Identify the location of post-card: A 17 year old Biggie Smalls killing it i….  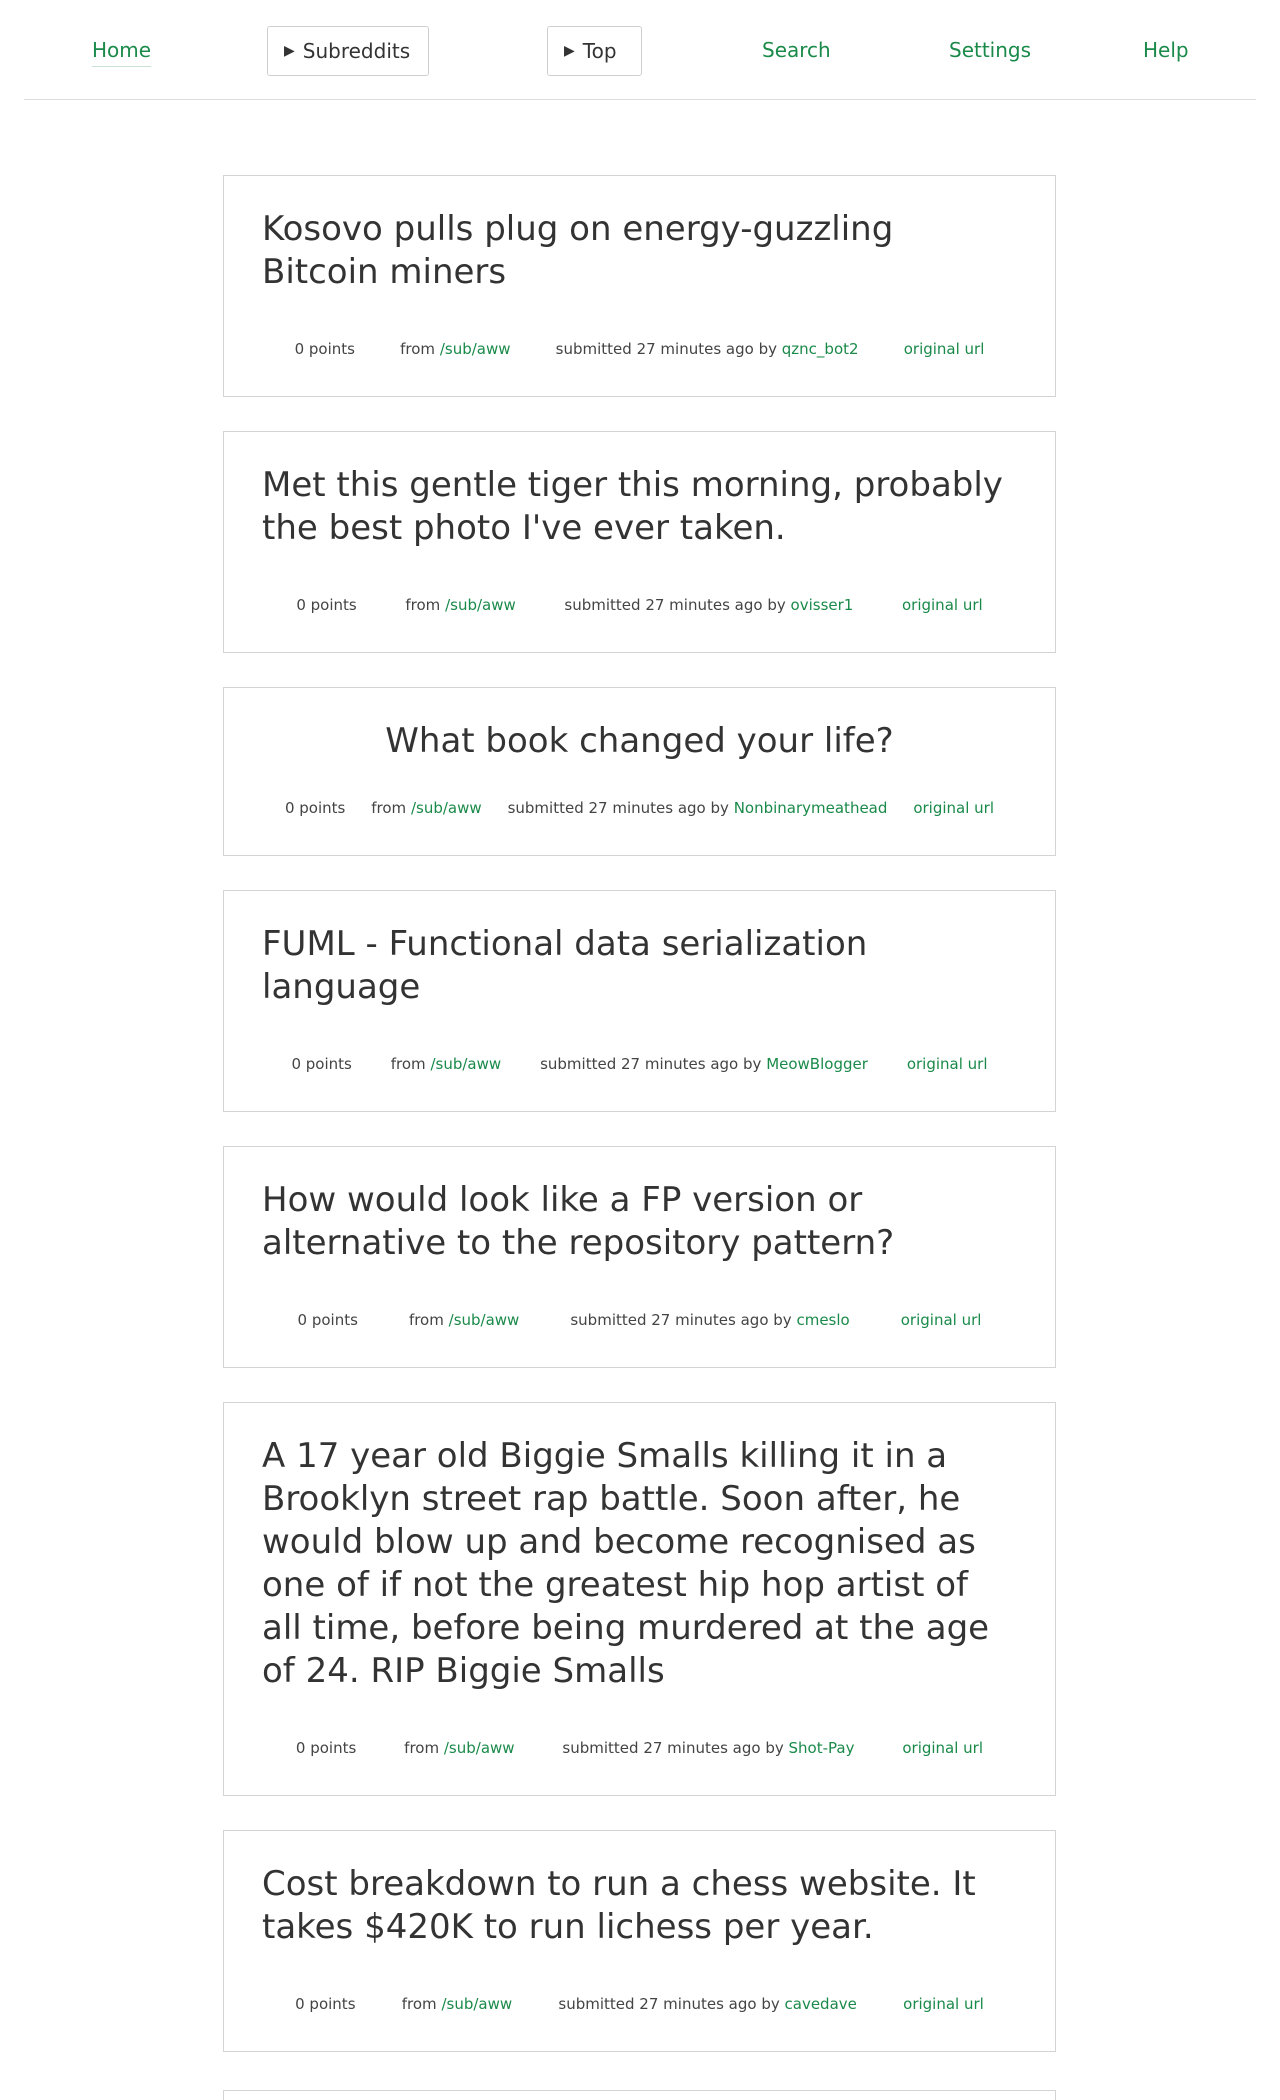
(639, 1599).